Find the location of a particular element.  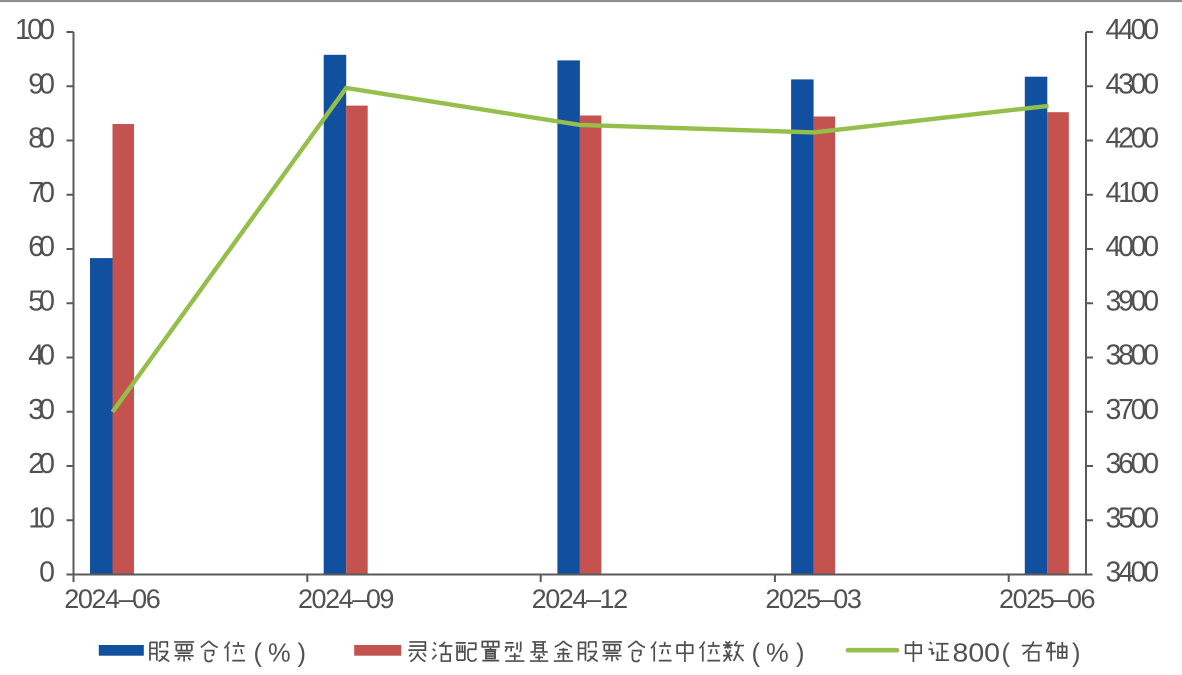

svg-text: 2024–12 is located at coordinates (580, 599).